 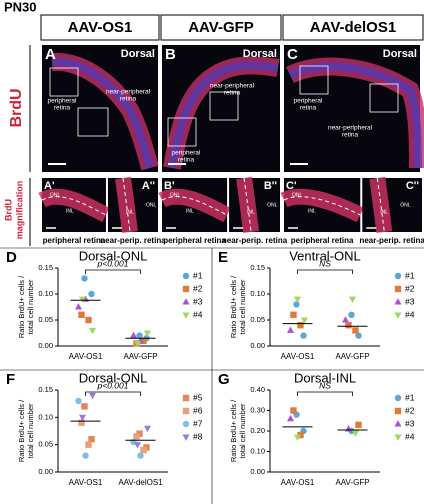 I want to click on x-tick-label: AAV-delOS1, so click(x=140, y=482).